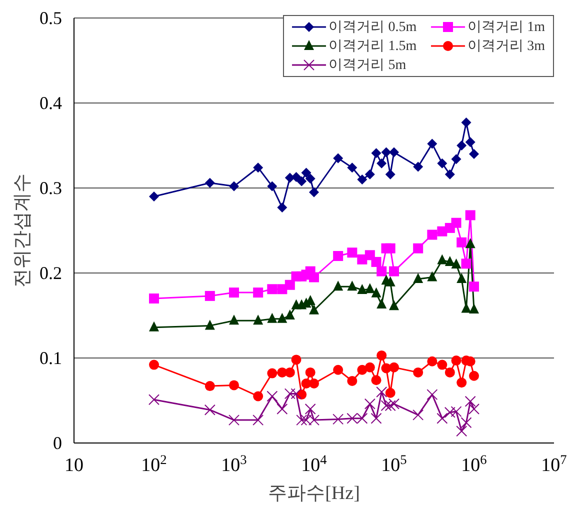 This screenshot has height=511, width=584. What do you see at coordinates (51, 103) in the screenshot?
I see `y-tick-label: 0.4` at bounding box center [51, 103].